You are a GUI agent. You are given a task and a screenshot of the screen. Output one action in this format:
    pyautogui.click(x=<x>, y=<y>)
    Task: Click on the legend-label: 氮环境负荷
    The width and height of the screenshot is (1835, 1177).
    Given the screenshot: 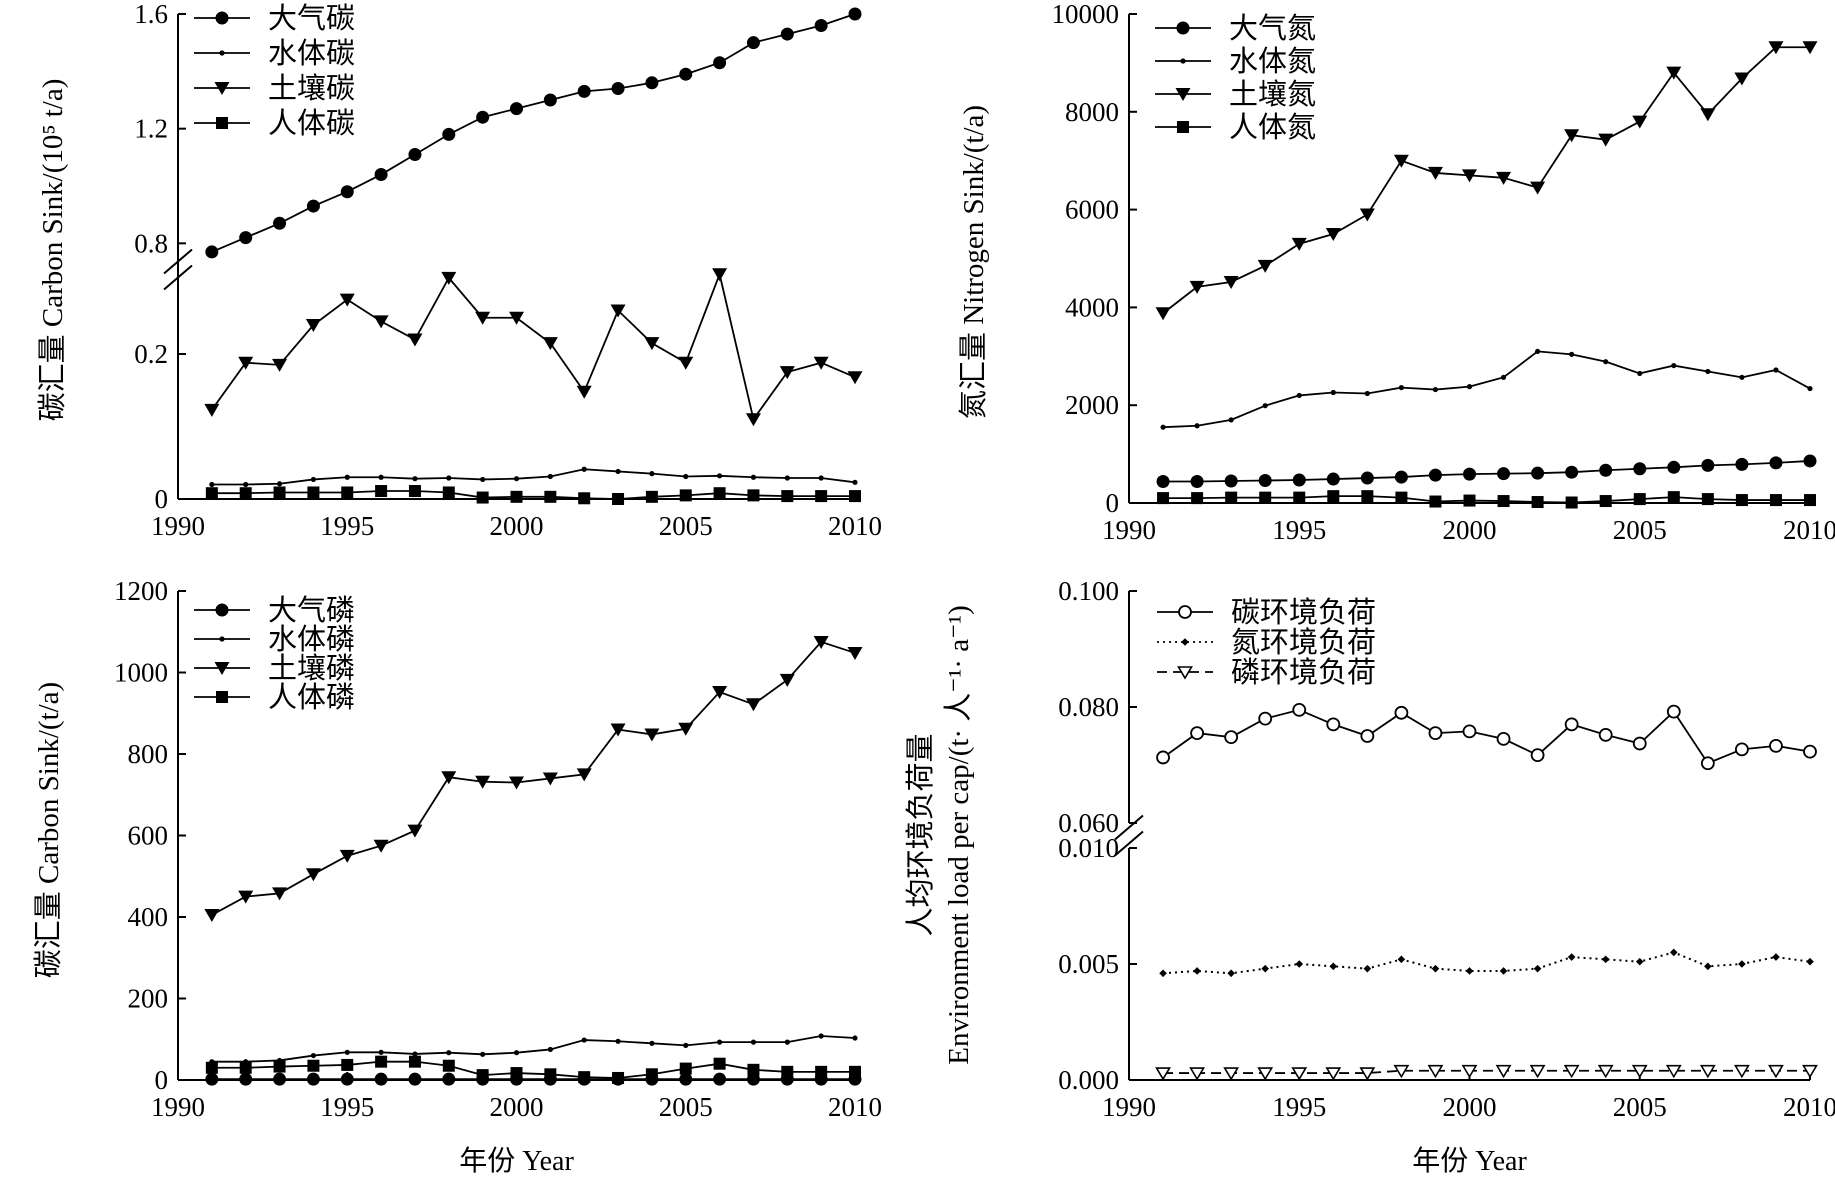 What is the action you would take?
    pyautogui.click(x=1303, y=642)
    